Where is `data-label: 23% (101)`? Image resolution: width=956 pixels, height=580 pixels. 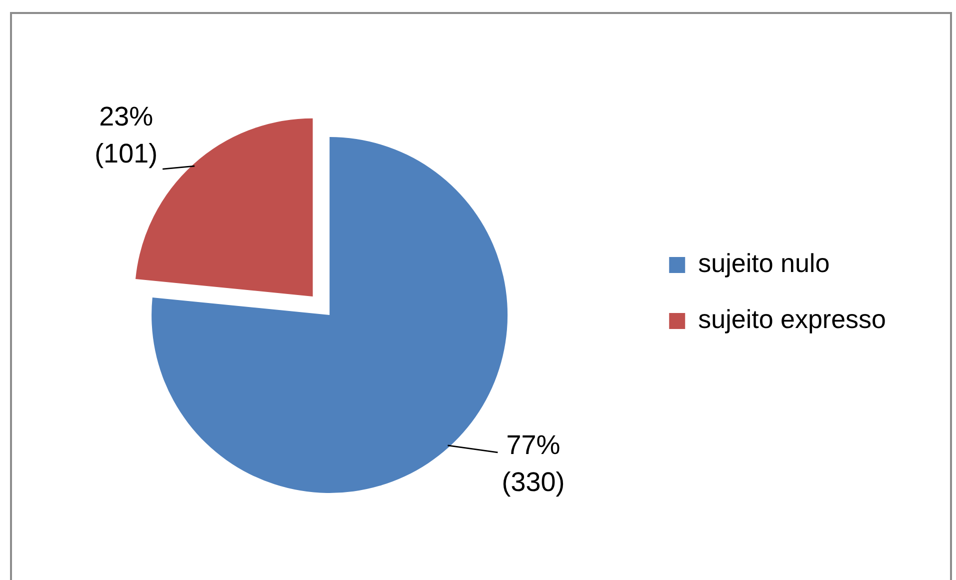 data-label: 23% (101) is located at coordinates (126, 135).